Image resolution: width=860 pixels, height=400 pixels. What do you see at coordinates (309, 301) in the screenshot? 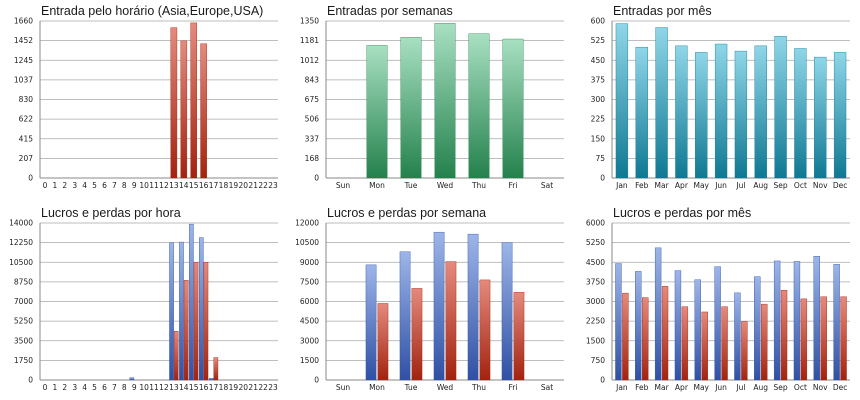
I see `y-tick-label: 6000` at bounding box center [309, 301].